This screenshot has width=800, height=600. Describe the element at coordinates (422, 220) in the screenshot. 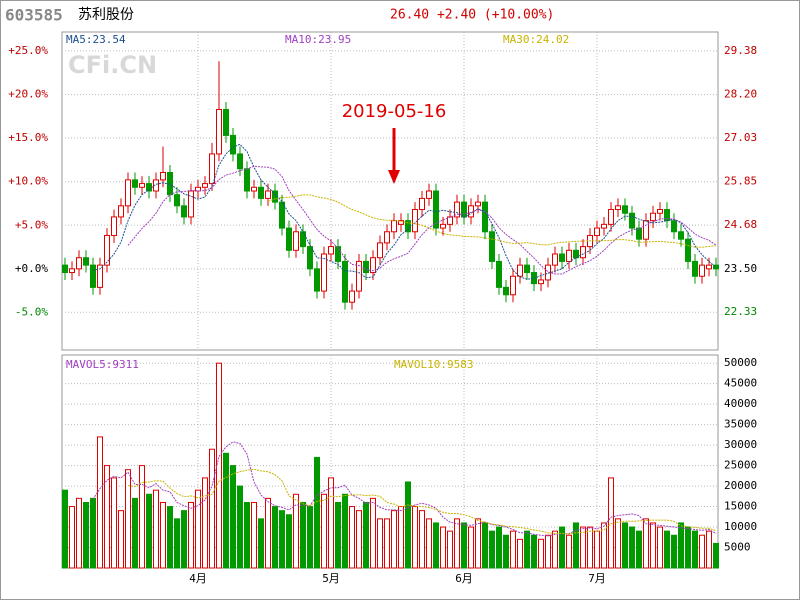

I see `ma-line` at that location.